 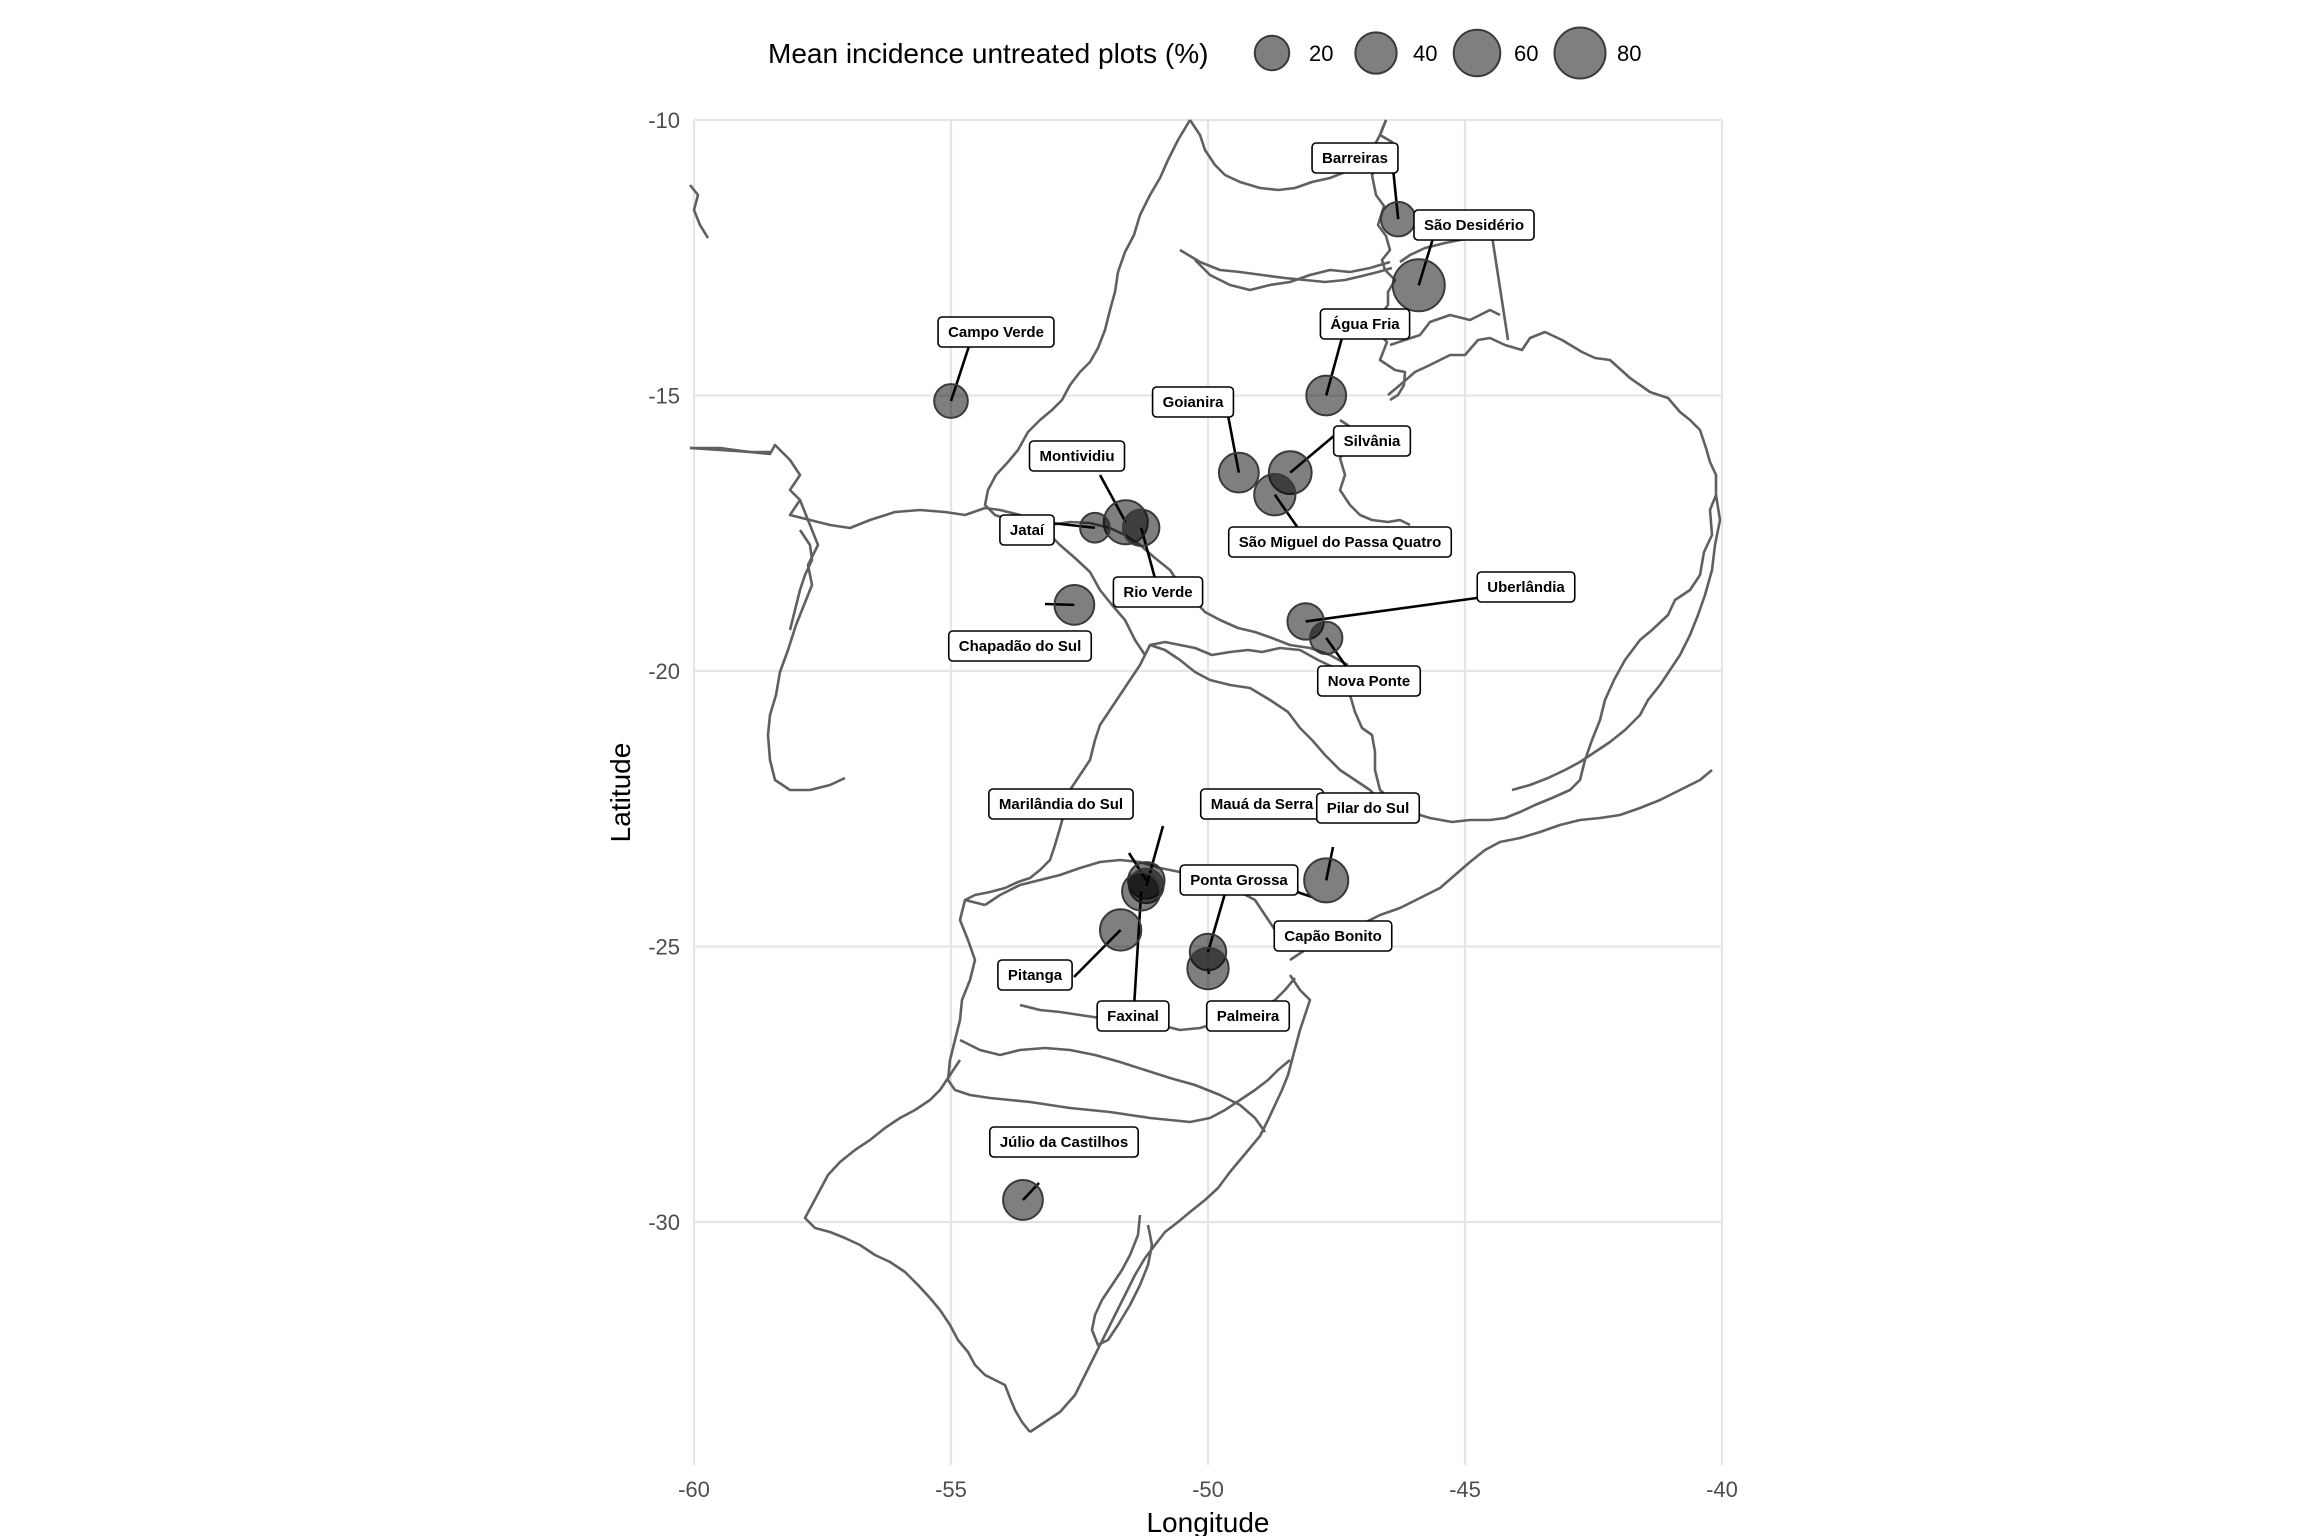 I want to click on point-label-text: São Miguel do Passa Quatro, so click(x=1340, y=542).